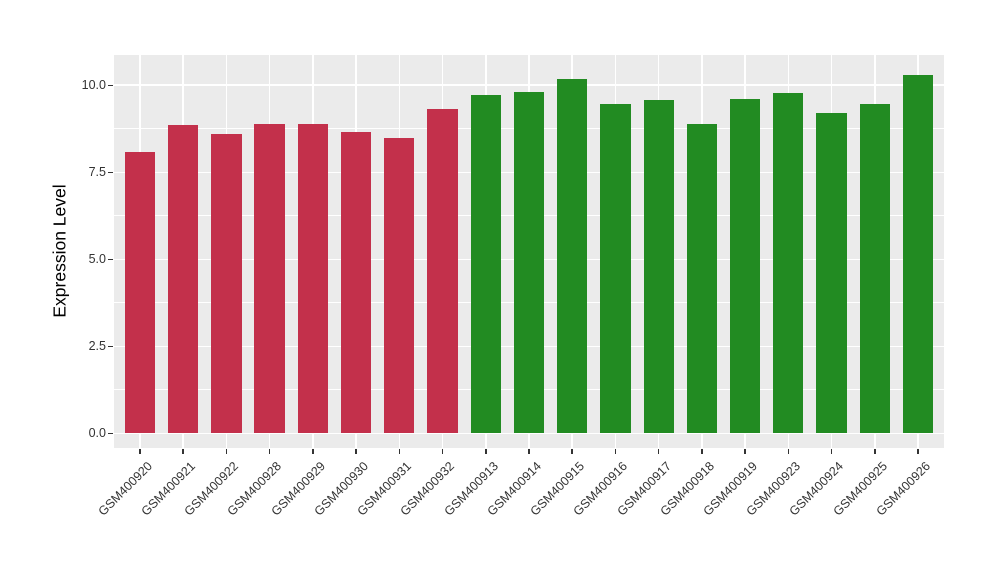 The width and height of the screenshot is (1000, 580). I want to click on bar-GSM400932, so click(442, 271).